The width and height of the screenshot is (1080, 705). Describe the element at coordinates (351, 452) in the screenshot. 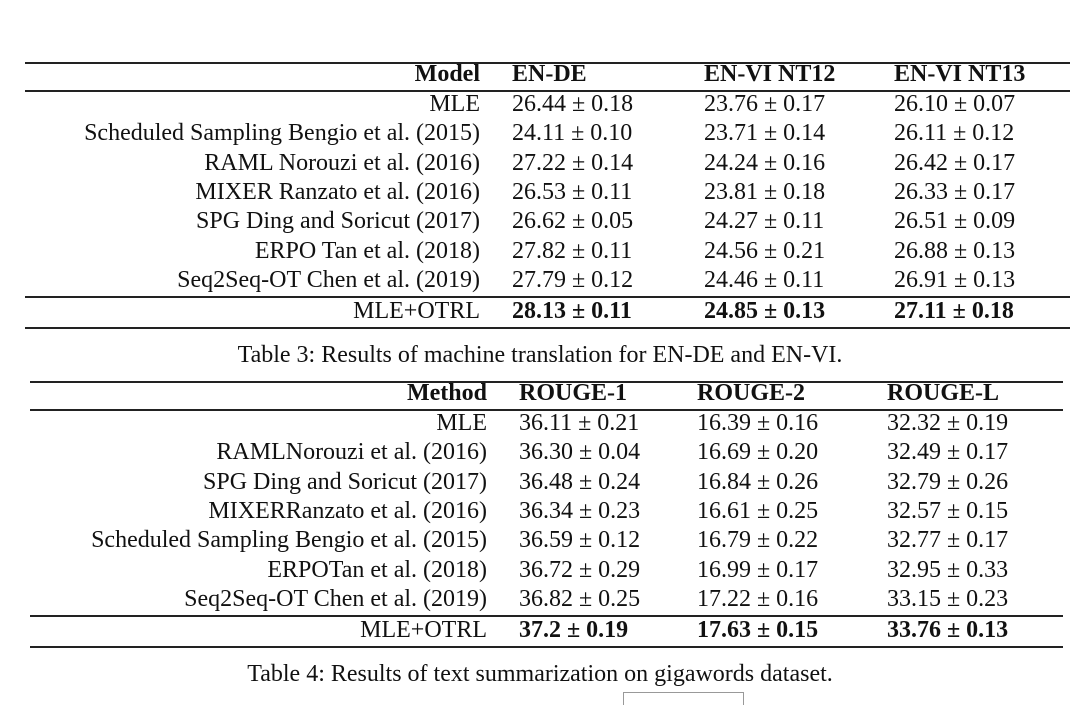

I see `row-label: RAMLNorouzi et al. (2016)` at that location.